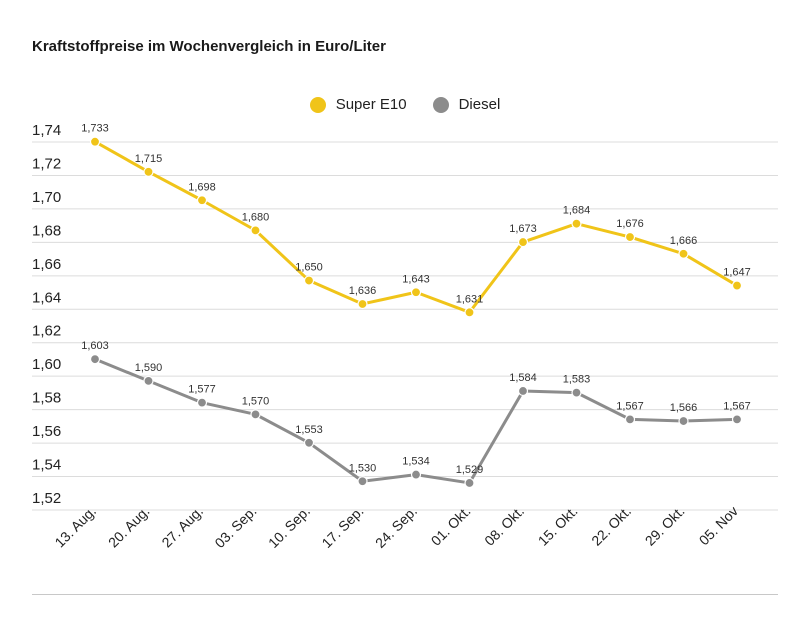 The width and height of the screenshot is (810, 630). What do you see at coordinates (149, 159) in the screenshot?
I see `data-label-e10: 1,715` at bounding box center [149, 159].